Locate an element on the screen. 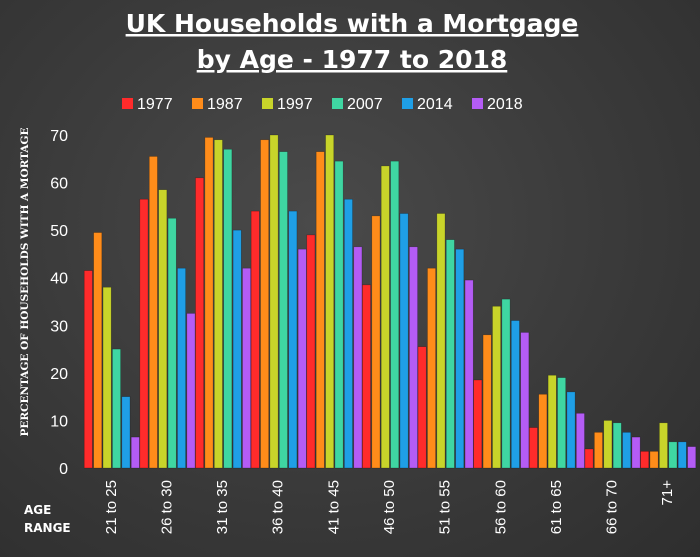  x-category-label: 66 to 70 is located at coordinates (612, 507).